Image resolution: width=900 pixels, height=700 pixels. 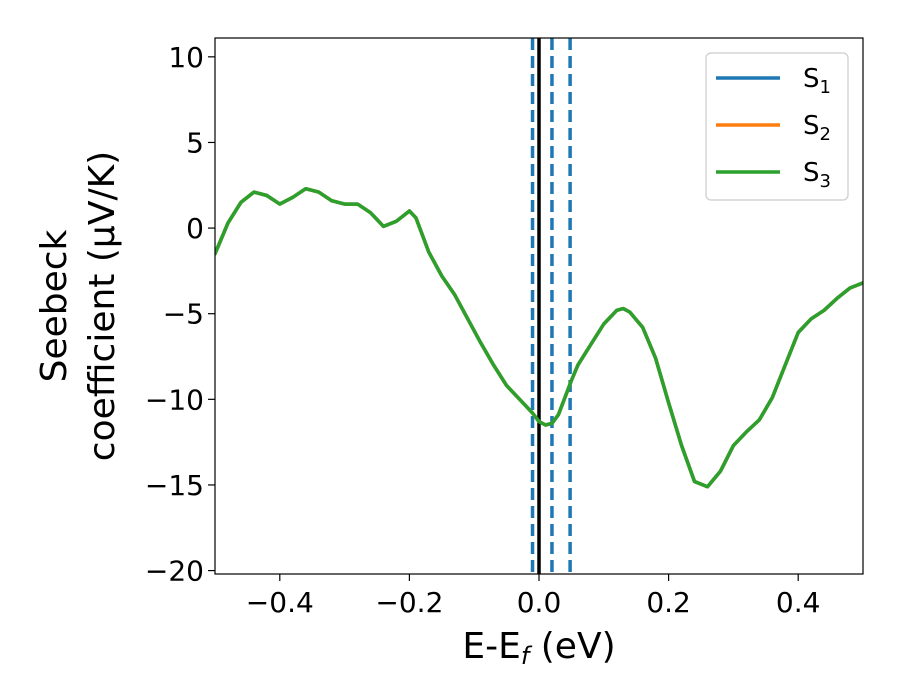 I want to click on x-axis-label: E-Ef (eV), so click(x=538, y=648).